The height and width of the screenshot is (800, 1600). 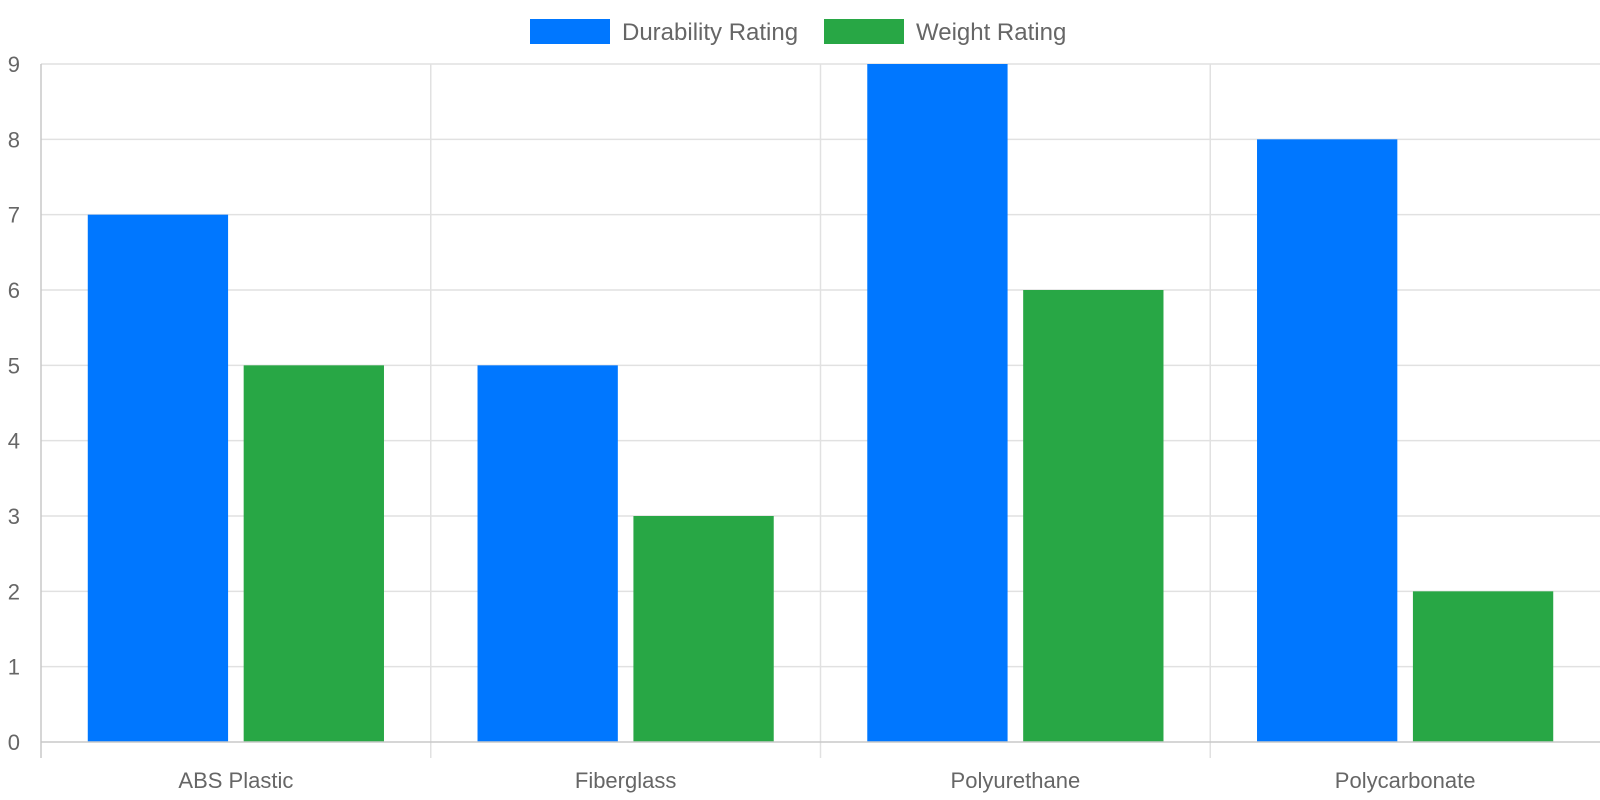 I want to click on legend: Durability Rating Weight Rating, so click(x=798, y=32).